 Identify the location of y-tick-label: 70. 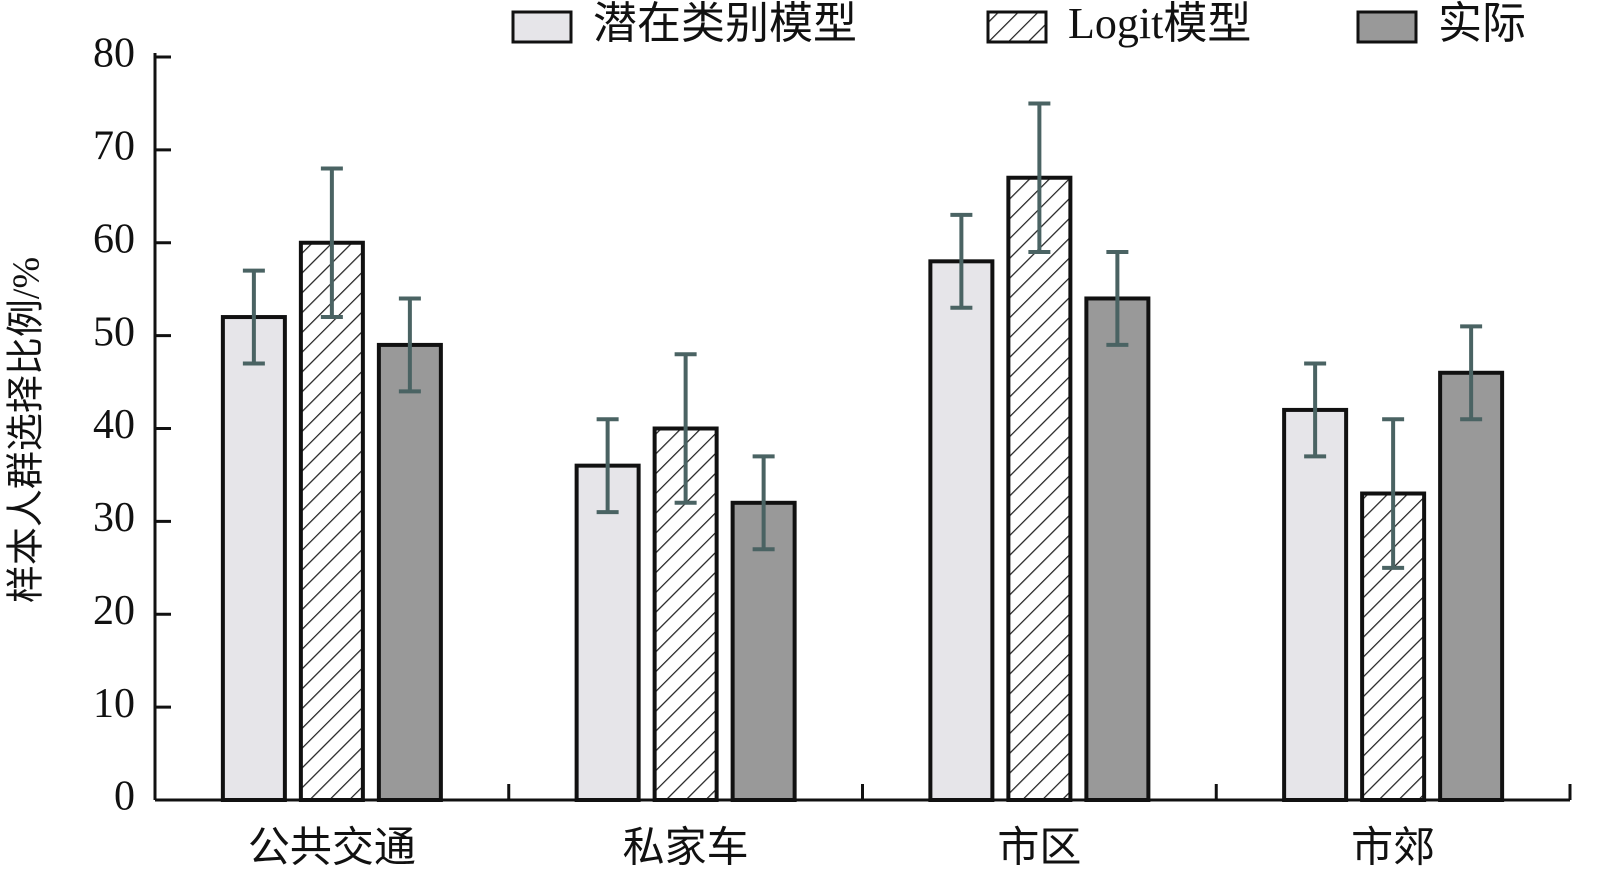
(114, 147).